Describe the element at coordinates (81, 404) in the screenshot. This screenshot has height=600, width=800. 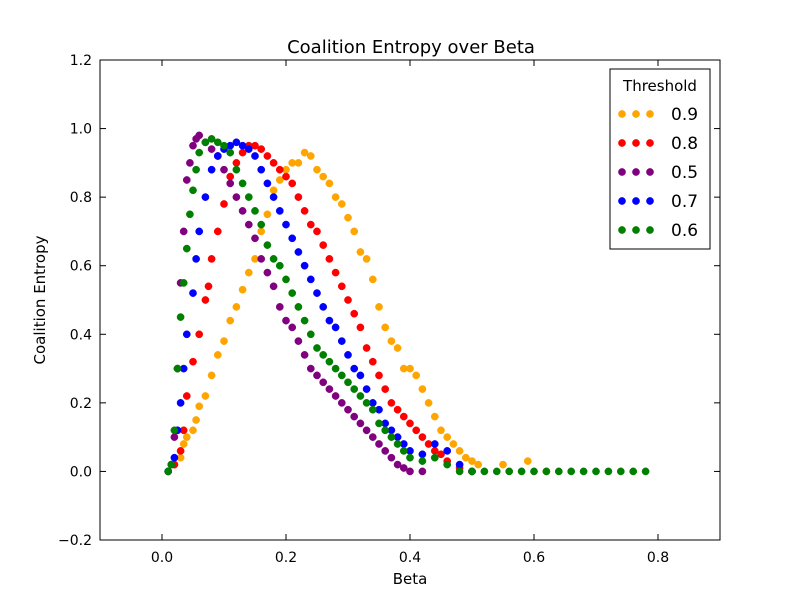
I see `y-tick-label: 0.2` at that location.